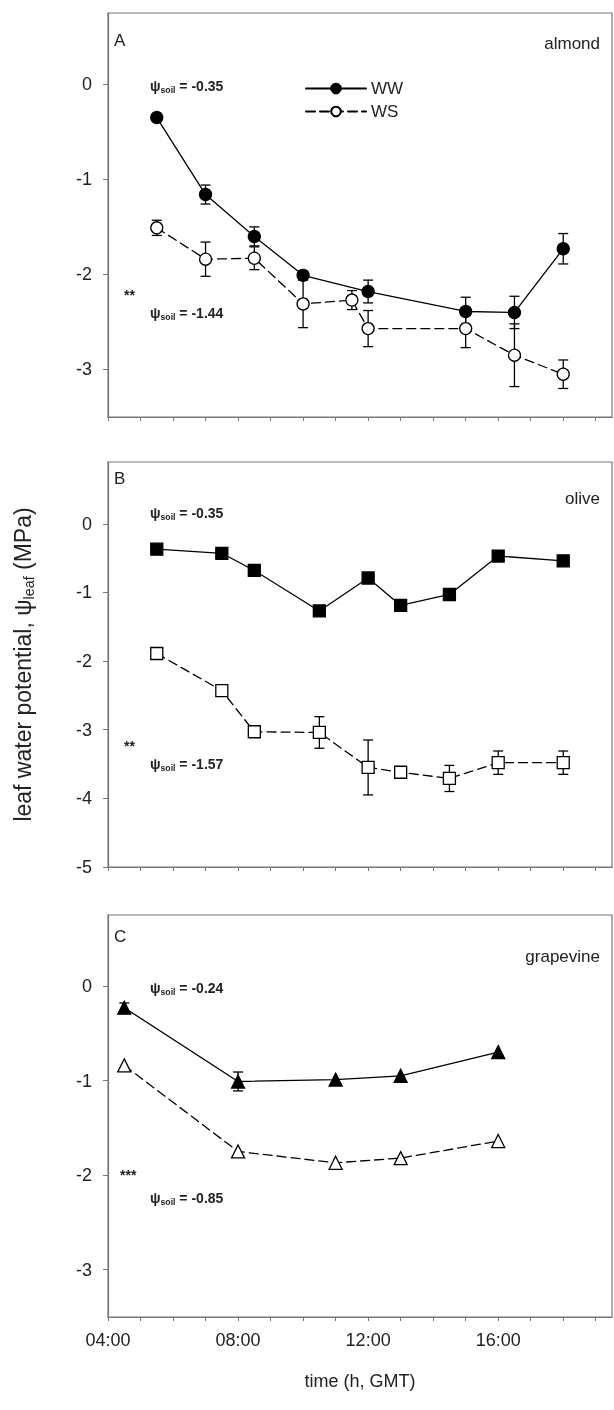 The image size is (614, 1410). Describe the element at coordinates (385, 111) in the screenshot. I see `legend-label: WS` at that location.